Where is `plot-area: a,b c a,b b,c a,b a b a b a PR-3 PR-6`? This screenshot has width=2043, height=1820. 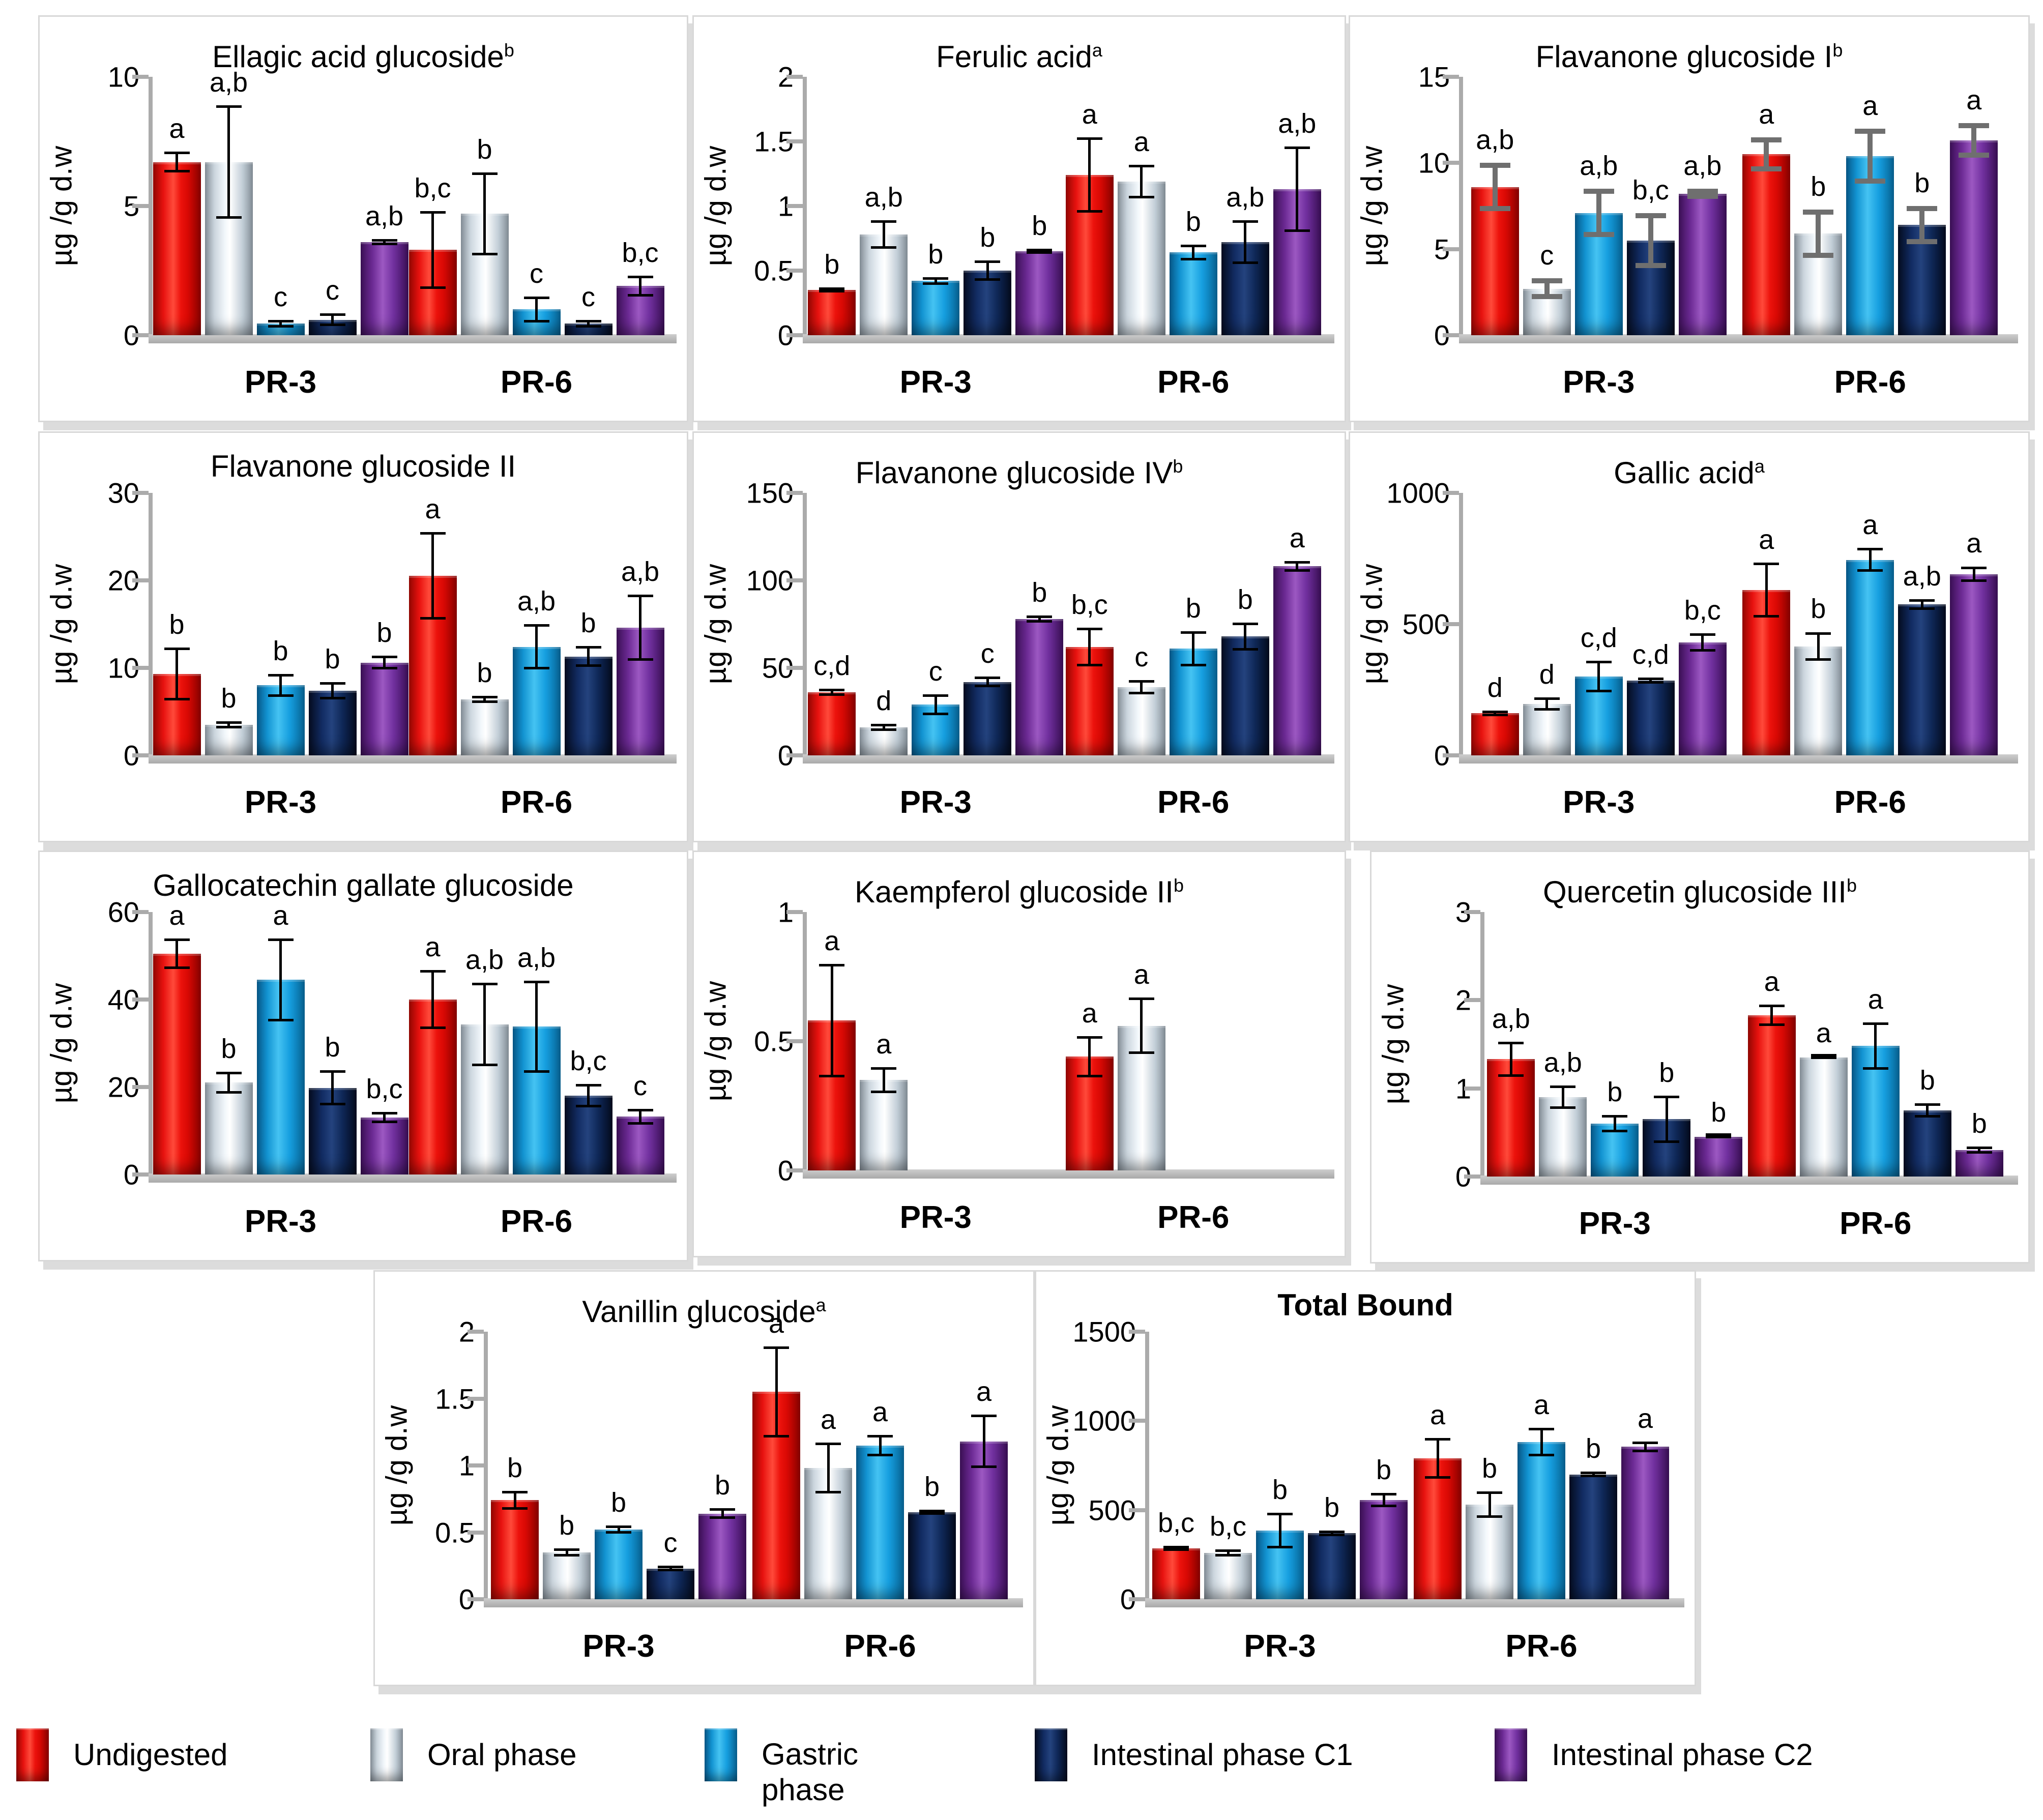 plot-area: a,b c a,b b,c a,b a b a b a PR-3 PR-6 is located at coordinates (1730, 237).